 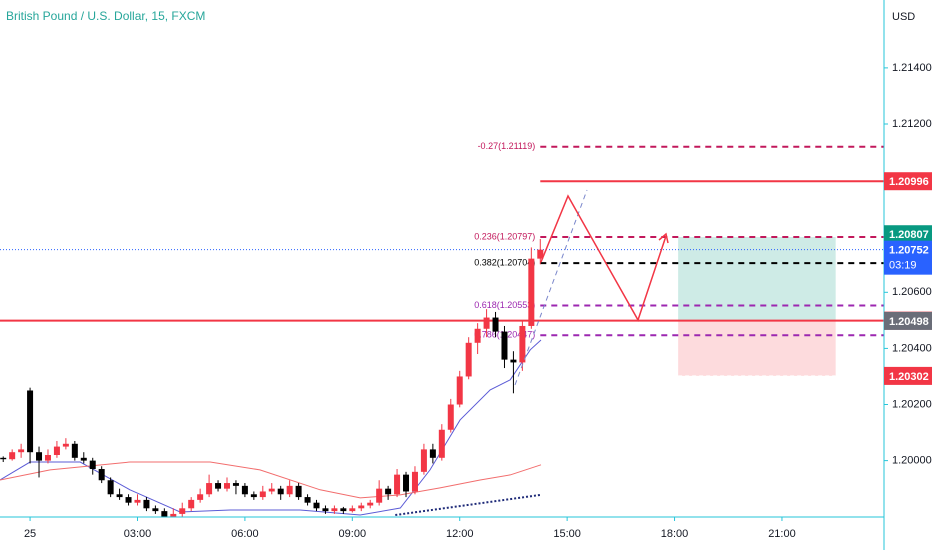 I want to click on x-tick-label: 12:00, so click(x=460, y=534).